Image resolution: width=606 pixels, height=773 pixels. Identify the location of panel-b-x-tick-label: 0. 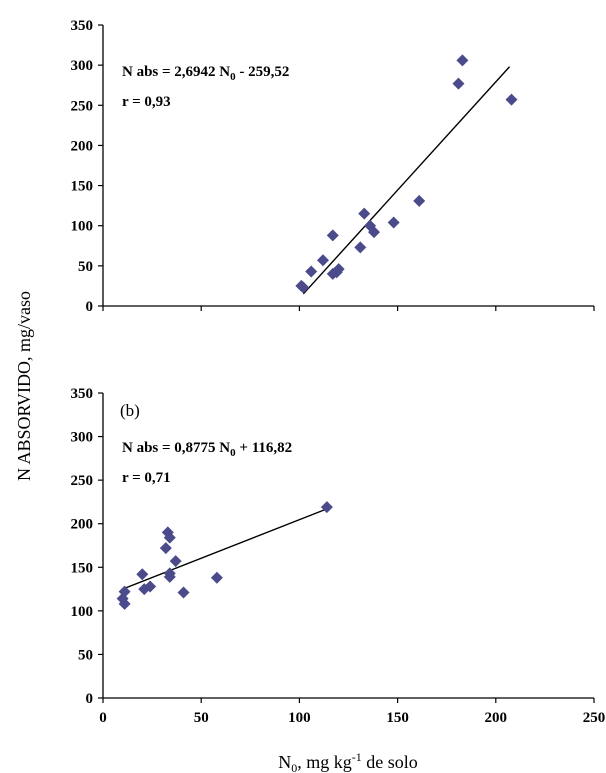
(103, 718).